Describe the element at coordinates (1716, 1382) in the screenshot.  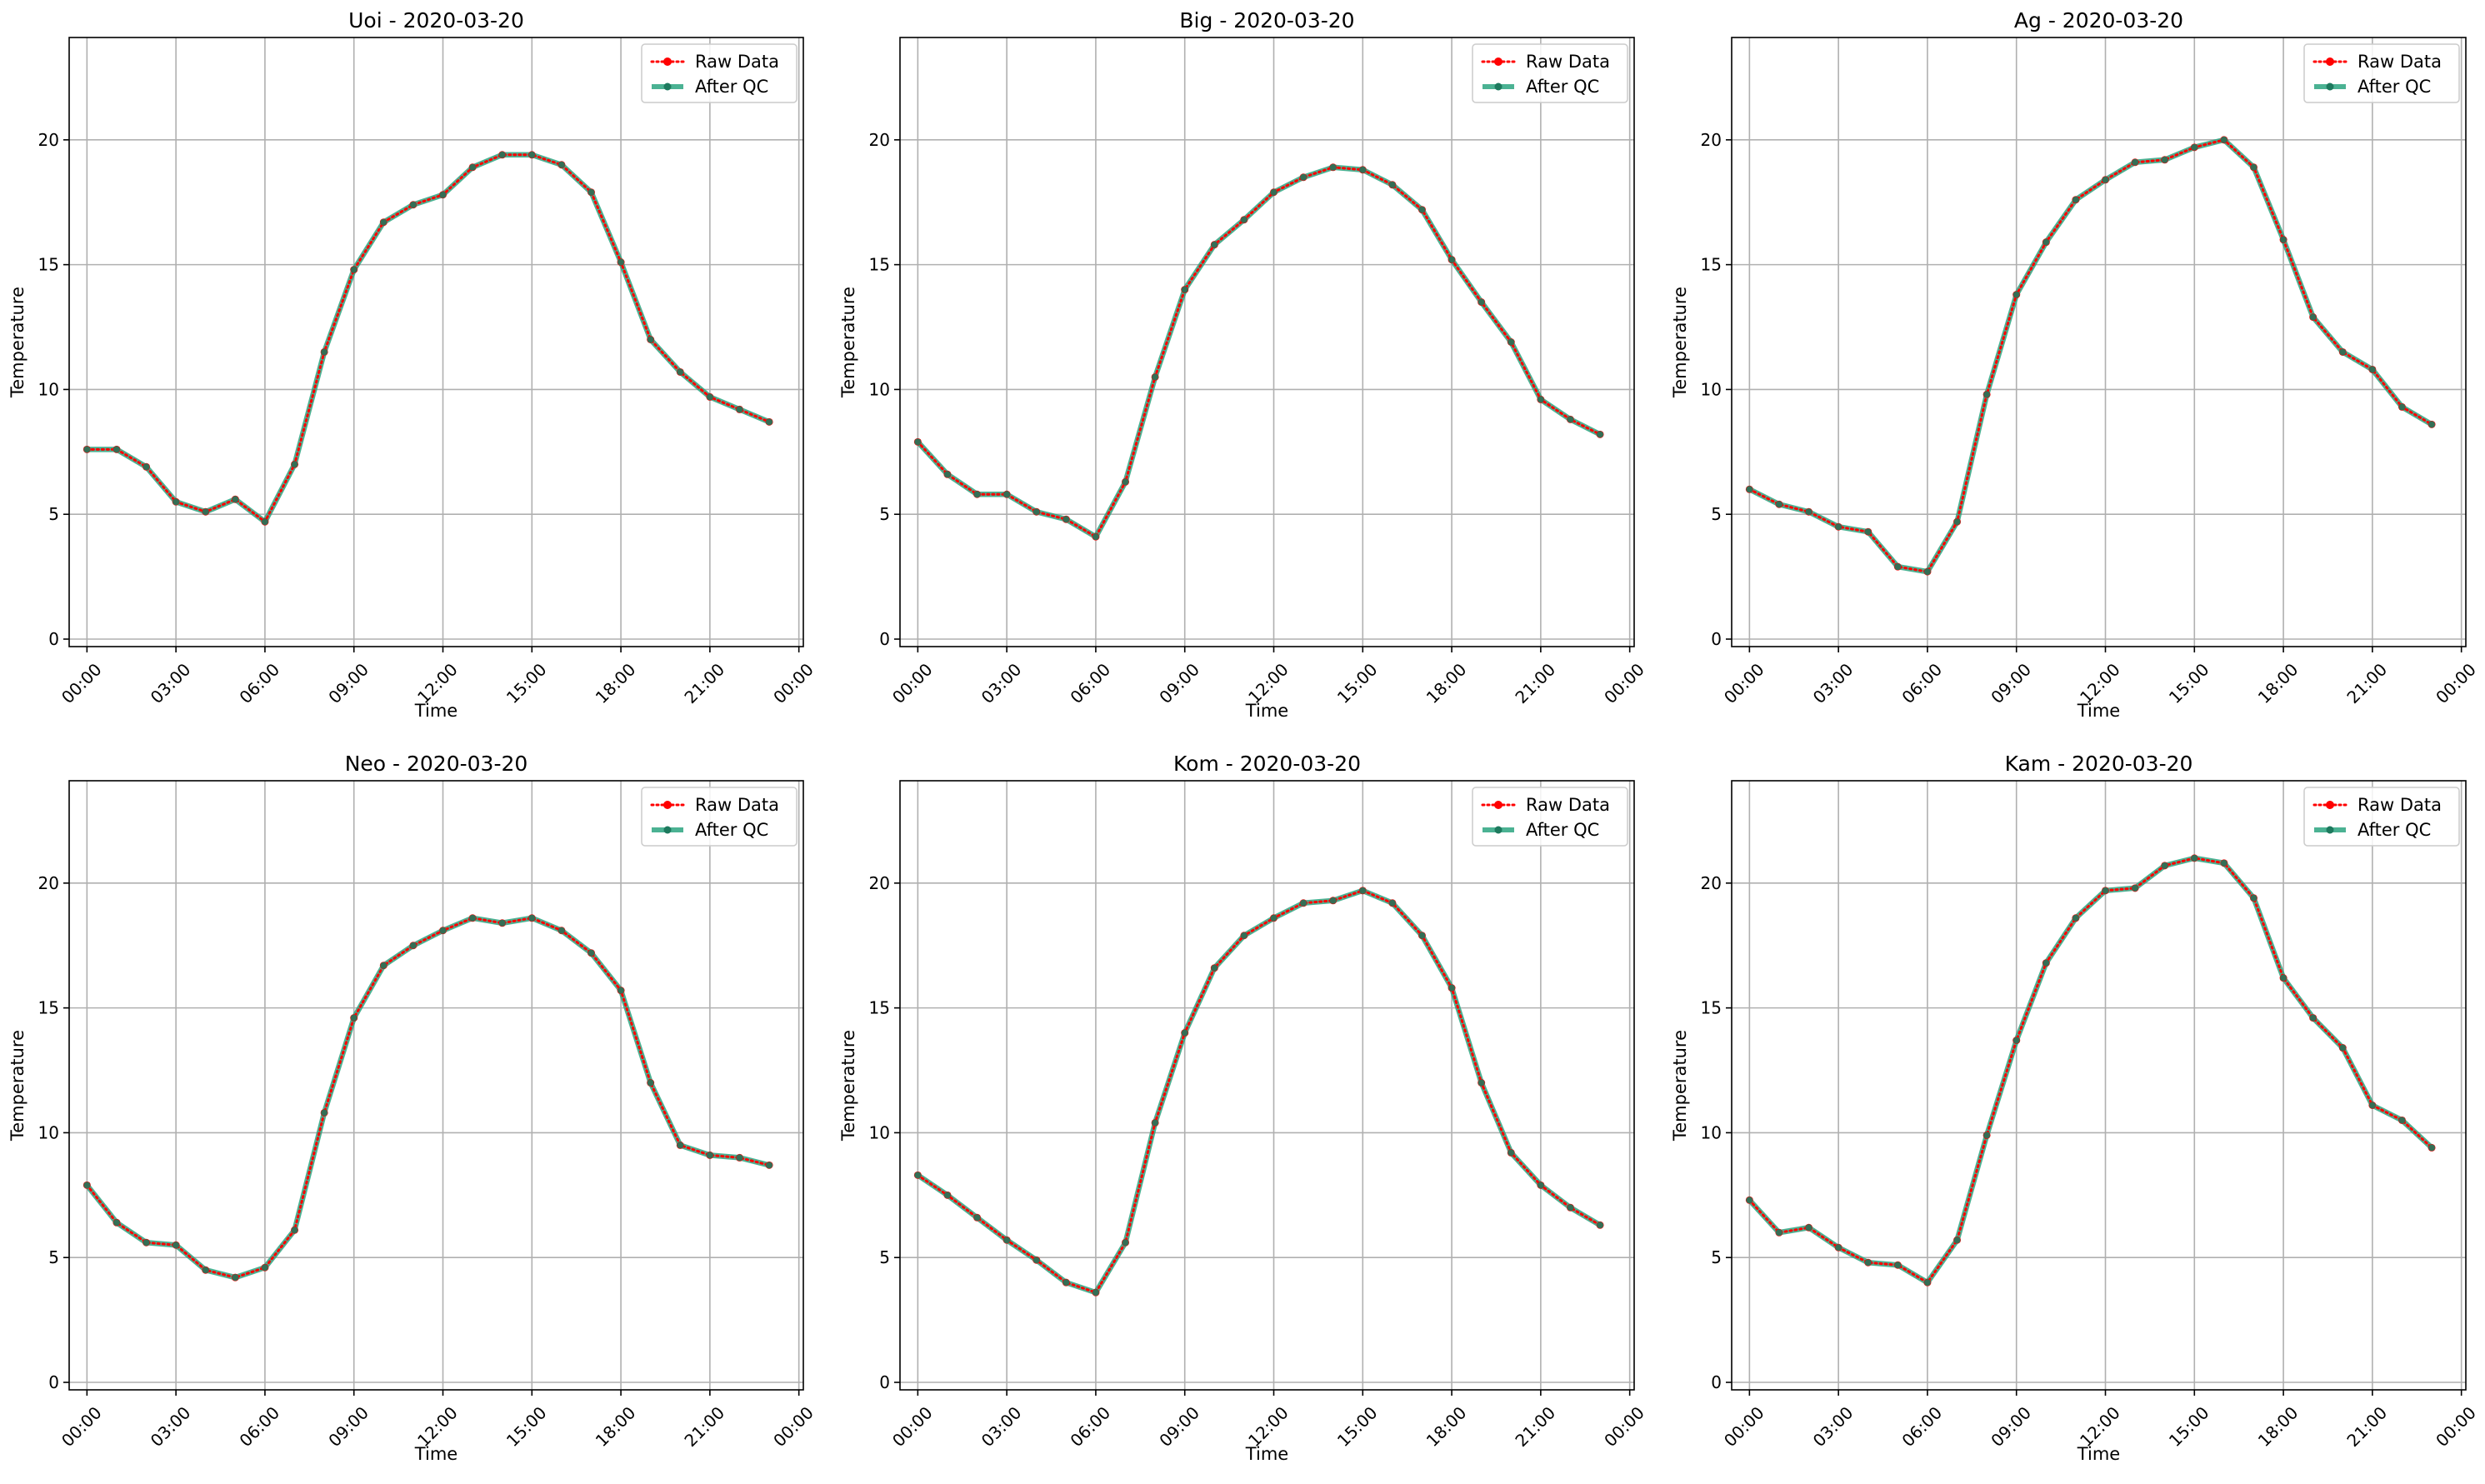
I see `y-tick-label: 0` at that location.